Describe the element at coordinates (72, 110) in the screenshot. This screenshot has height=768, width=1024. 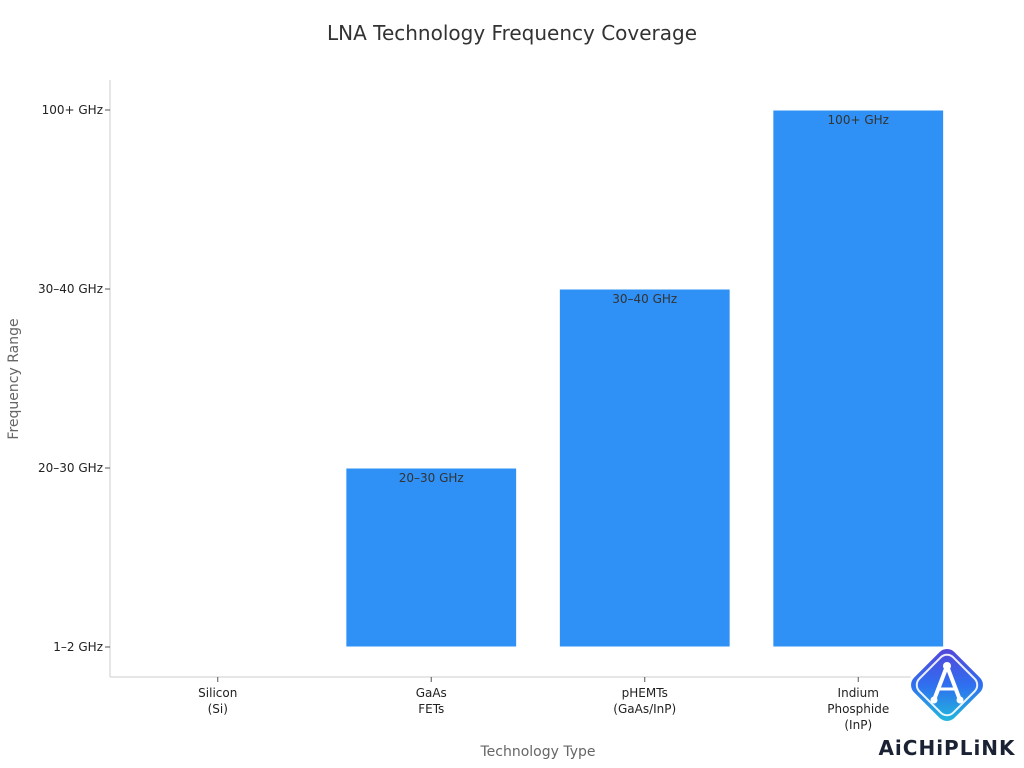
I see `y-tick-label: 100+ GHz` at that location.